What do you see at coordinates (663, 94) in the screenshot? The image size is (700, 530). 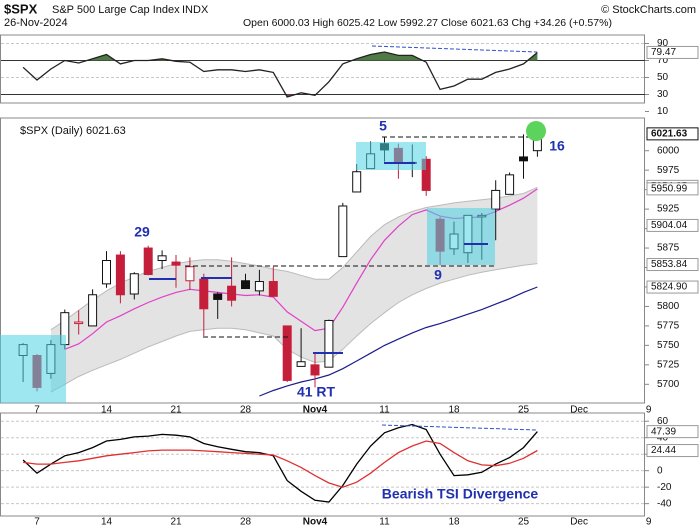 I see `y-tick-label: 30` at bounding box center [663, 94].